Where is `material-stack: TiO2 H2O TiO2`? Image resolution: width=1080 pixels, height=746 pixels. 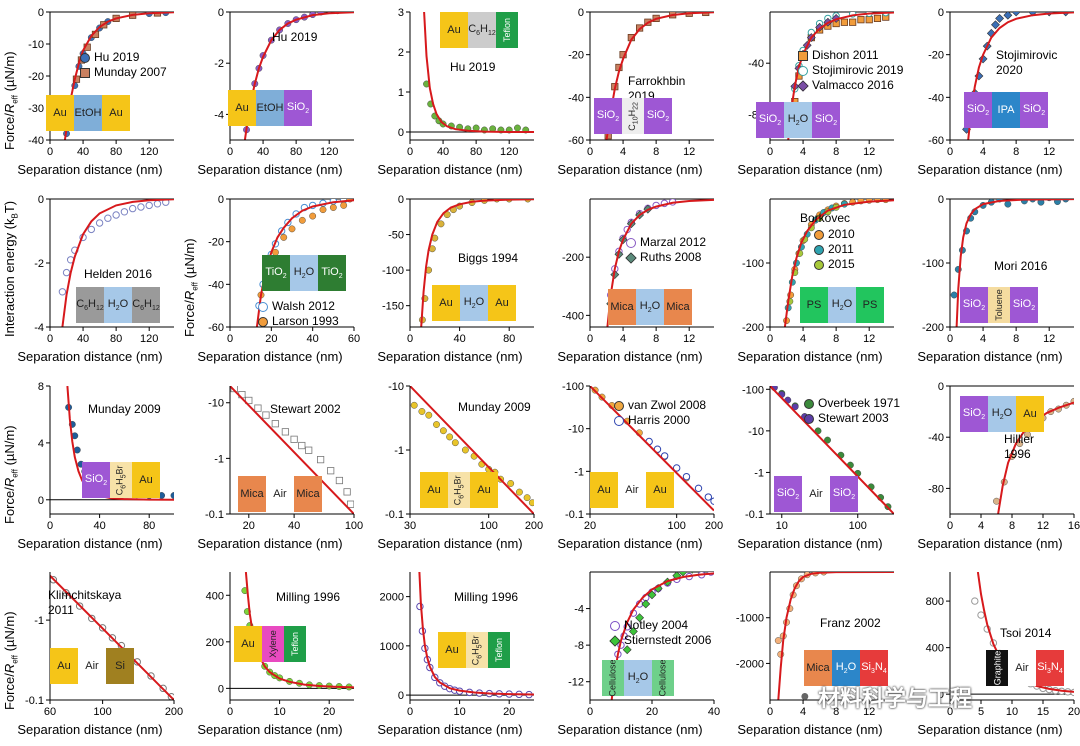
material-stack: TiO2 H2O TiO2 is located at coordinates (304, 273).